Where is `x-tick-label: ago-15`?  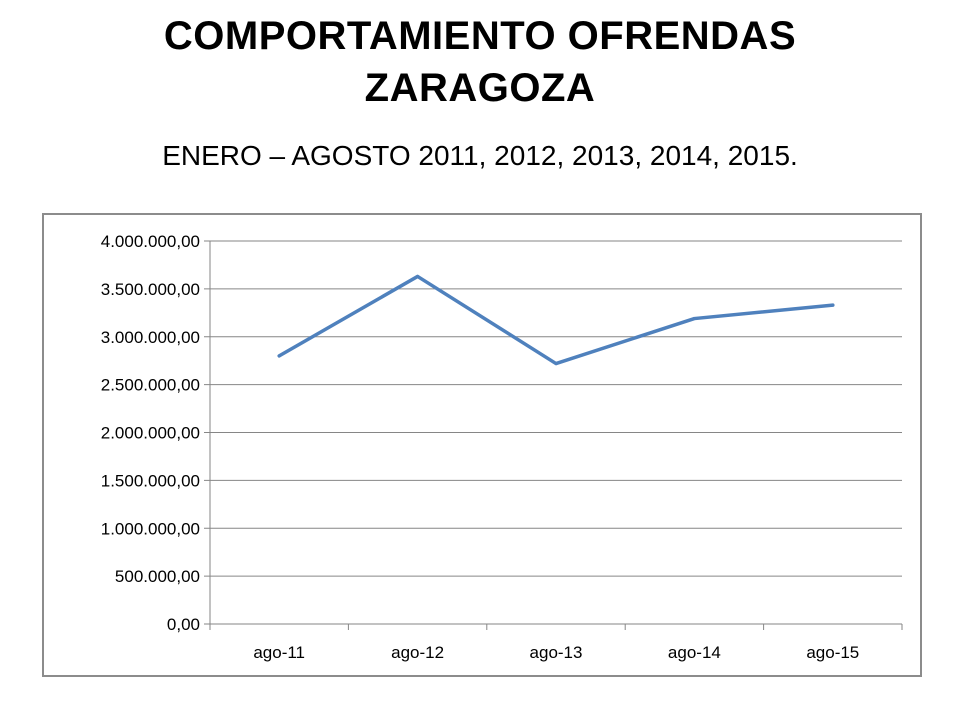 x-tick-label: ago-15 is located at coordinates (832, 652).